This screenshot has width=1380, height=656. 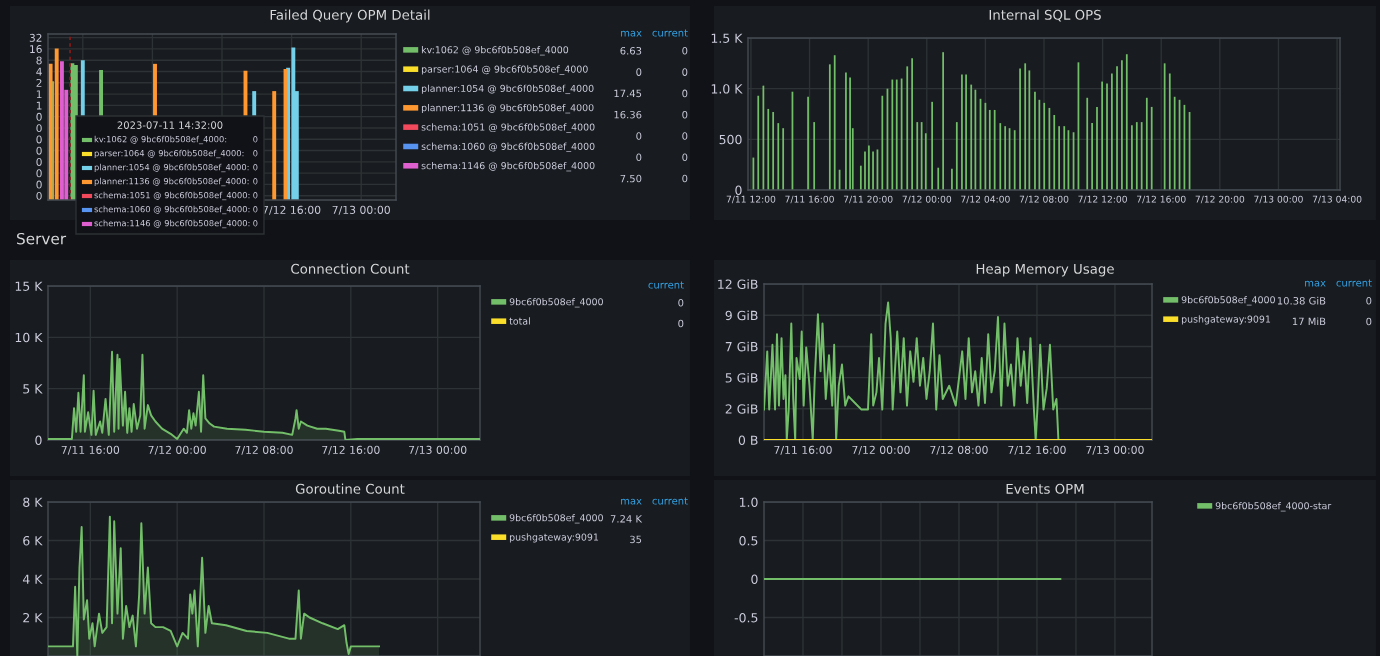 I want to click on line-series, so click(x=912, y=370).